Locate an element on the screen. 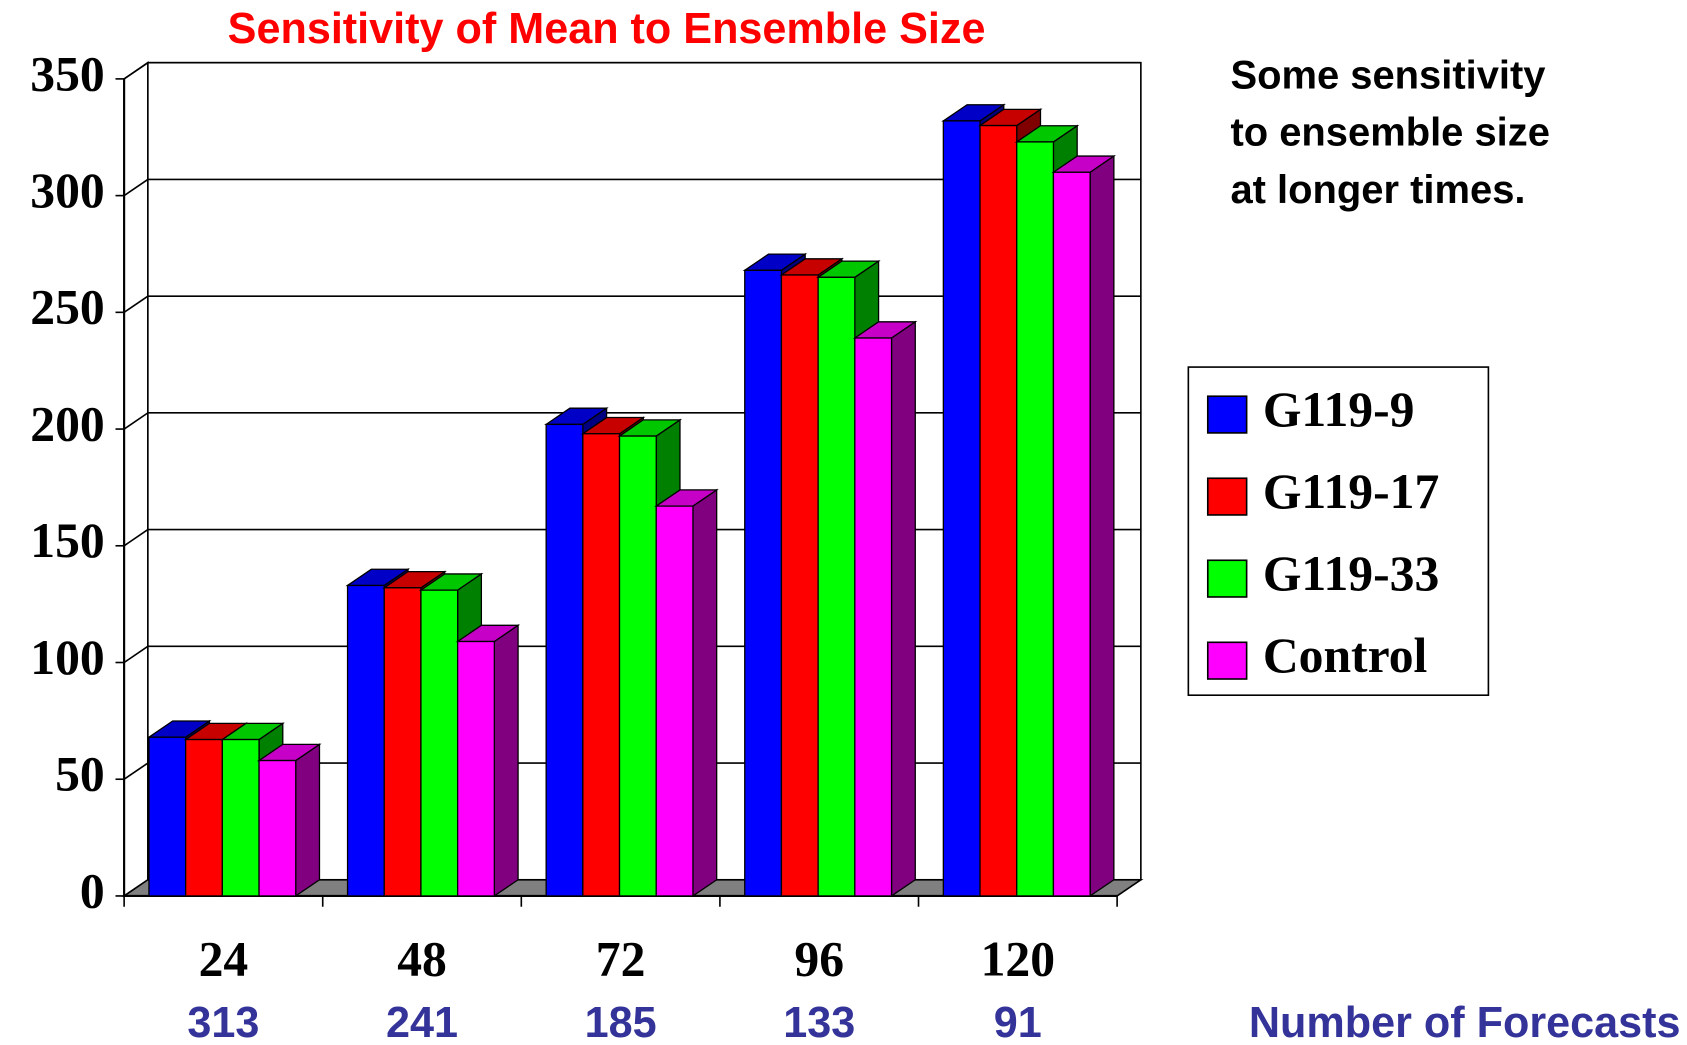  chart-title: Sensitivity of Mean to Ensemble Size is located at coordinates (607, 29).